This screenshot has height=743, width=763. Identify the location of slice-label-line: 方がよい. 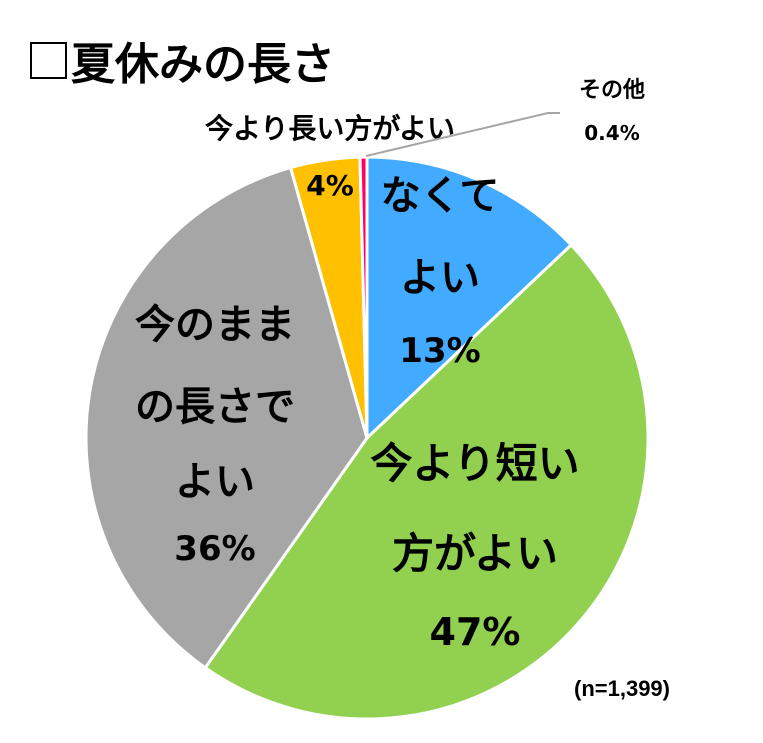
(475, 553).